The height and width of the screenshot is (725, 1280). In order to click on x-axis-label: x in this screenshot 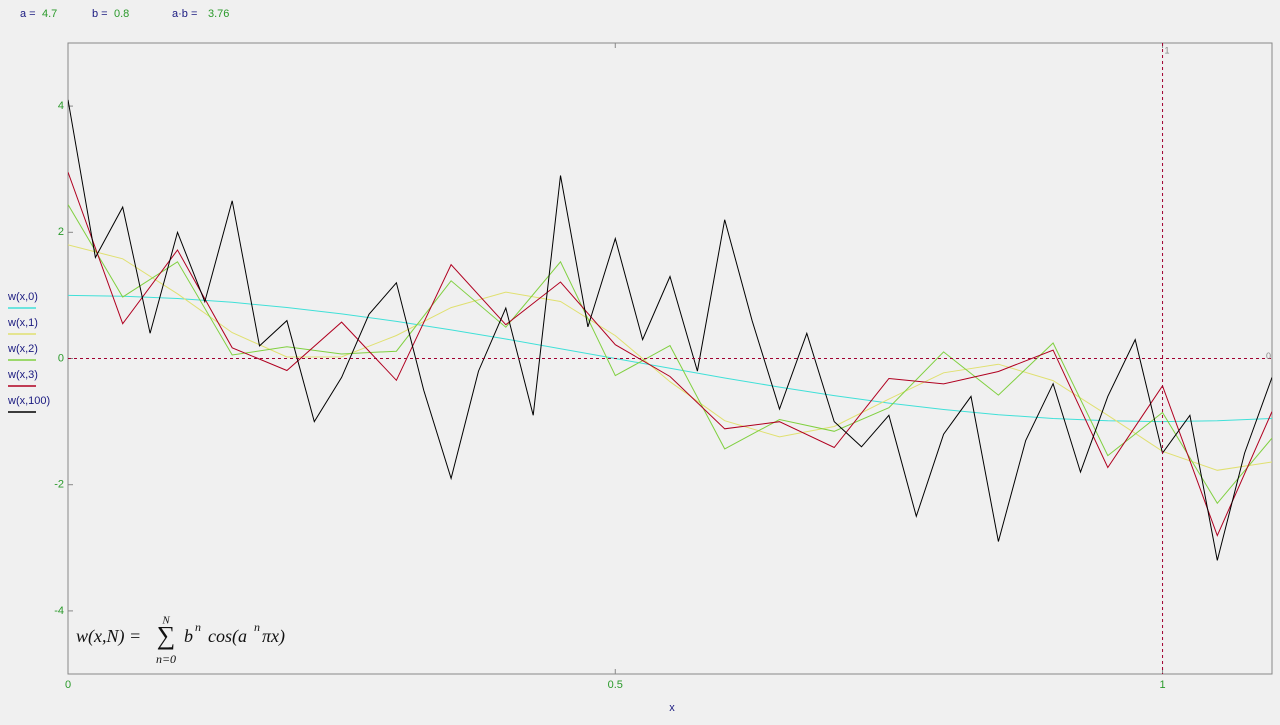, I will do `click(672, 708)`.